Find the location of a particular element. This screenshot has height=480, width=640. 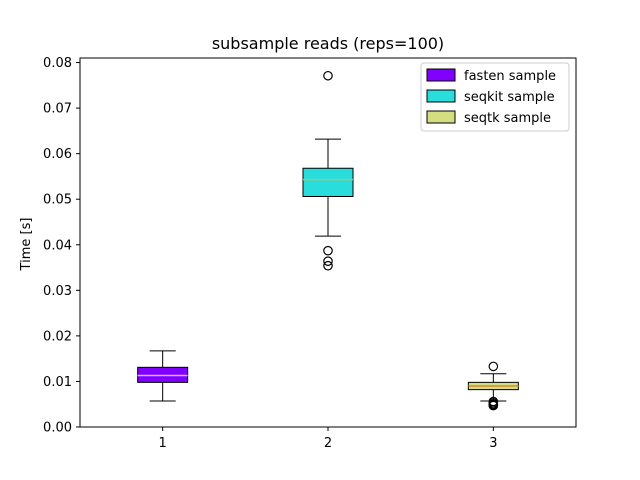

legend: fasten sample seqkit sample seqtk sample is located at coordinates (495, 97).